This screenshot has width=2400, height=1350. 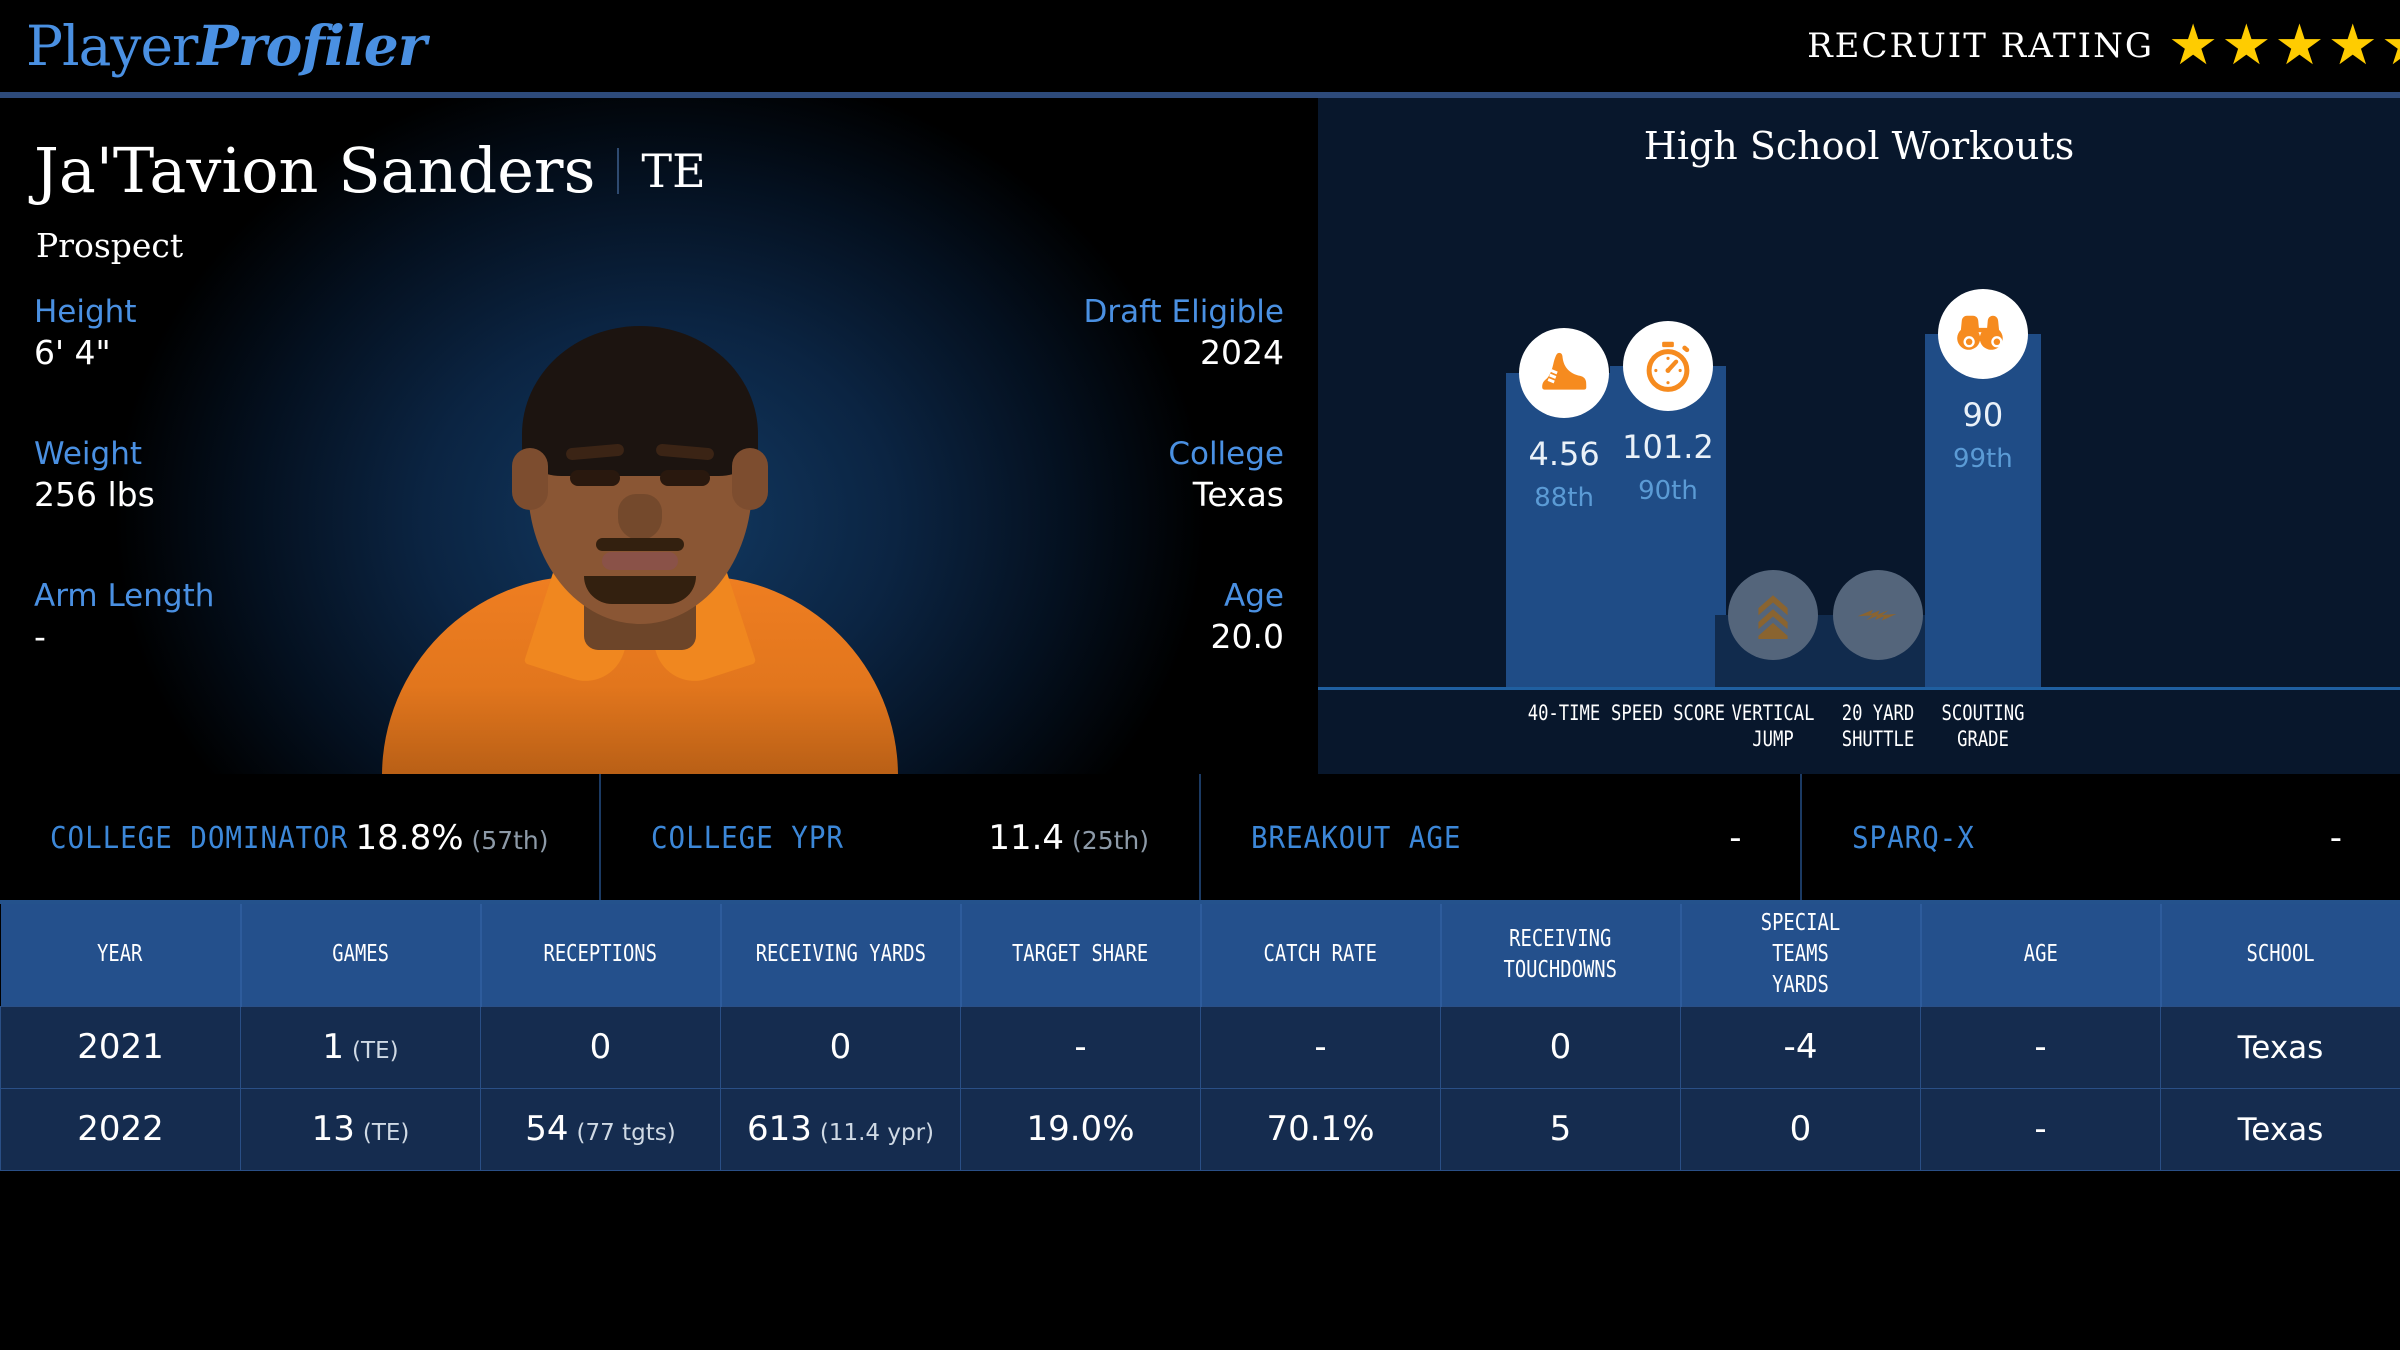 I want to click on metric-breakout-age: BREAKOUT AGE -, so click(x=1499, y=838).